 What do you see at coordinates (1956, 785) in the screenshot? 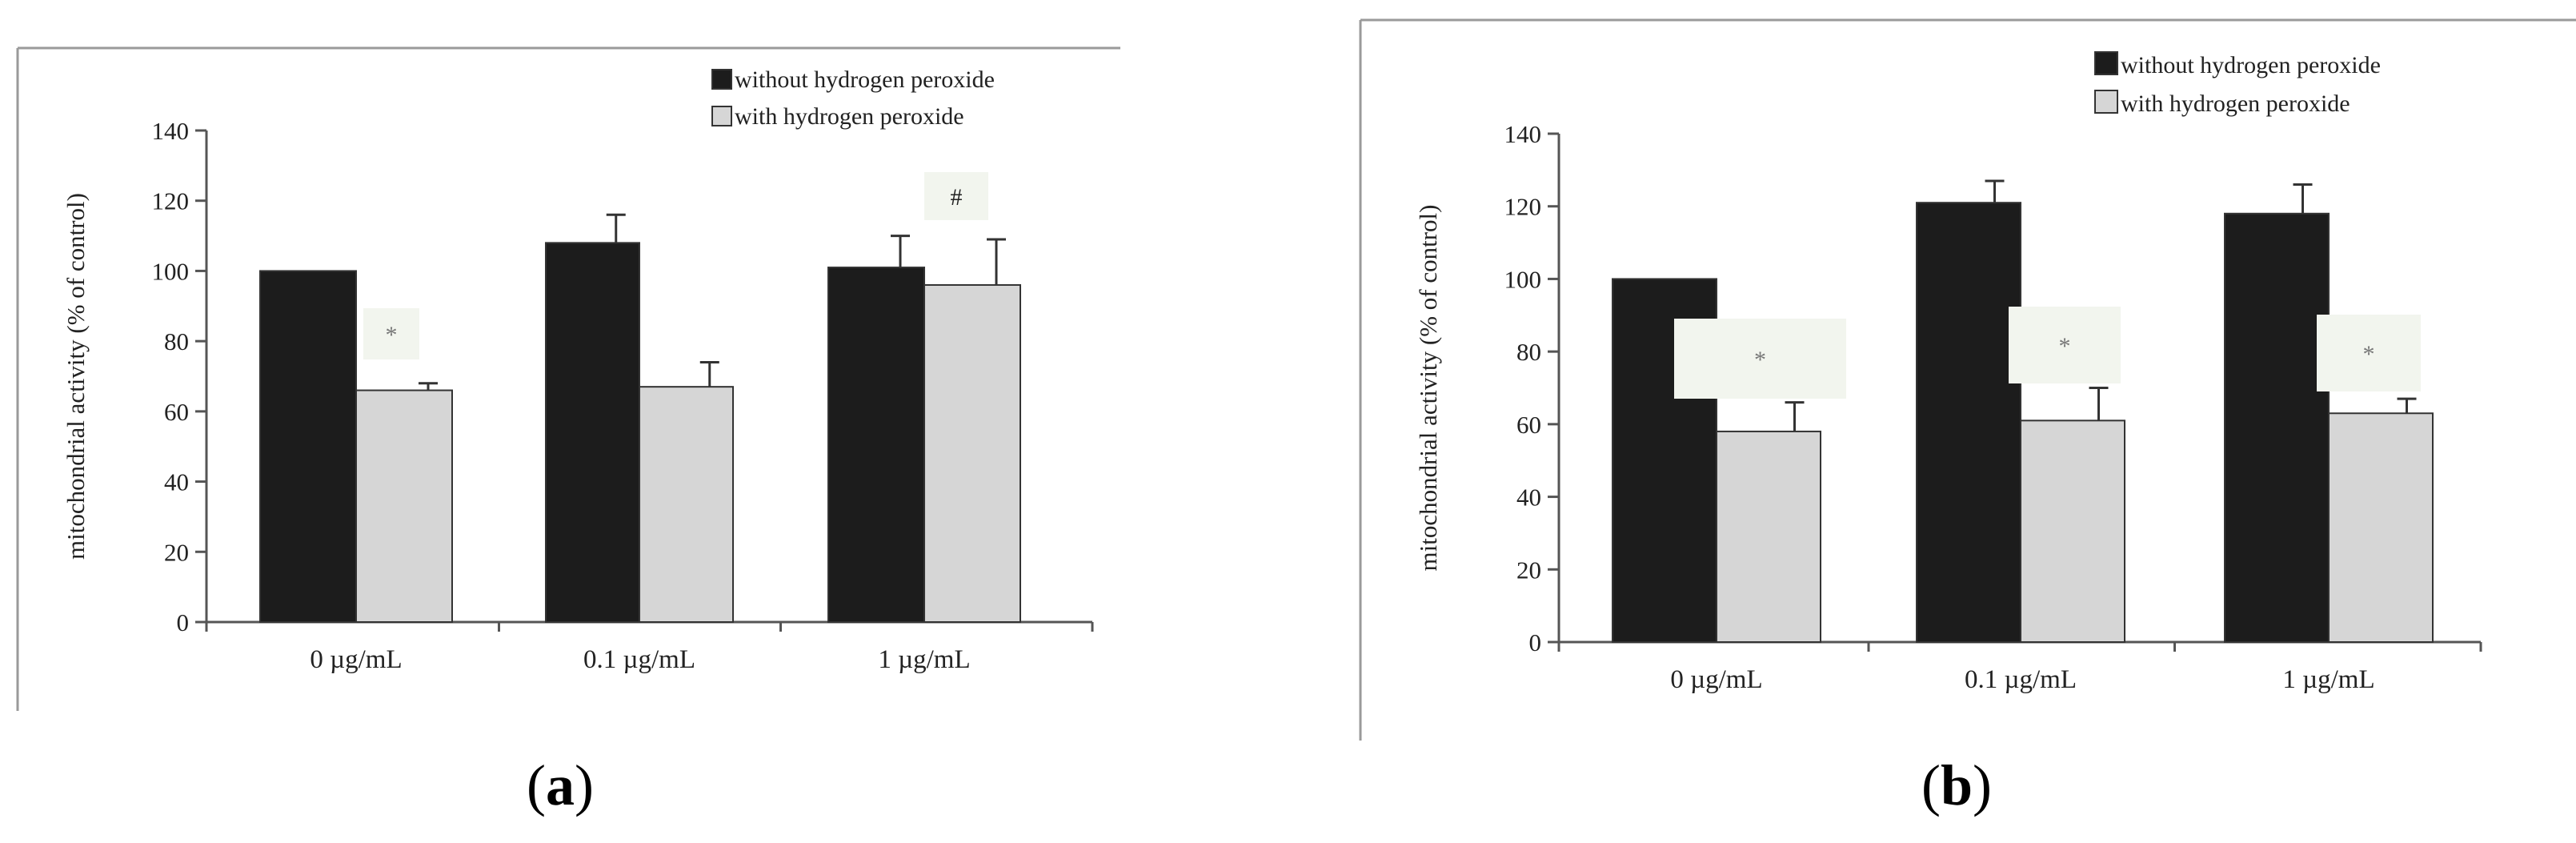
I see `panel-label: (b)` at bounding box center [1956, 785].